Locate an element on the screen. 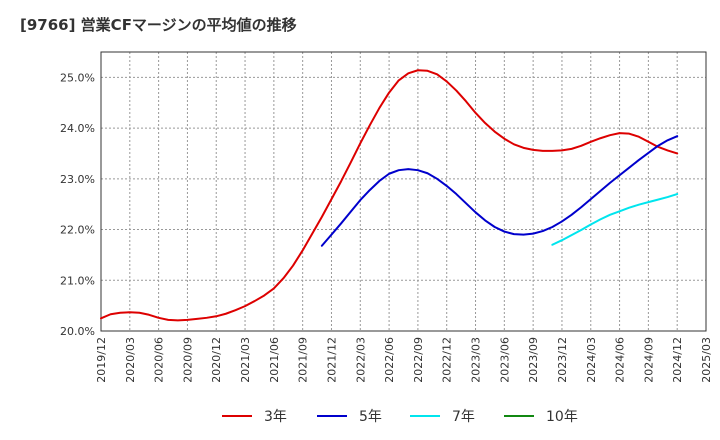 The height and width of the screenshot is (440, 720). legend-label: 5年 is located at coordinates (370, 417).